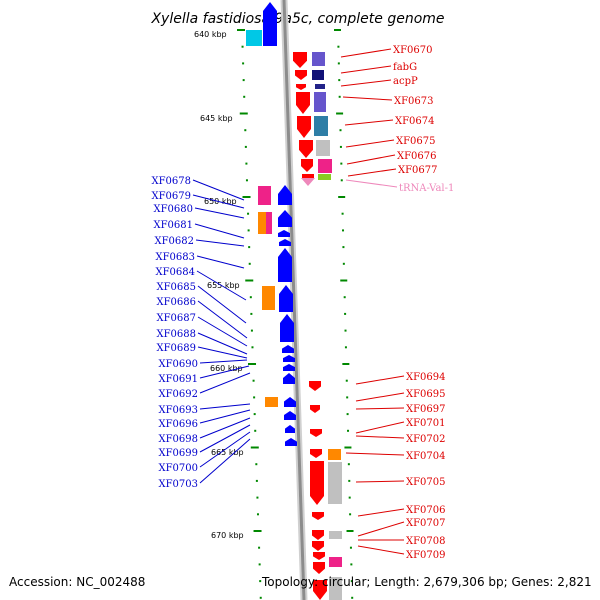 The height and width of the screenshot is (600, 600). Describe the element at coordinates (414, 101) in the screenshot. I see `gene-label: XF0673` at that location.